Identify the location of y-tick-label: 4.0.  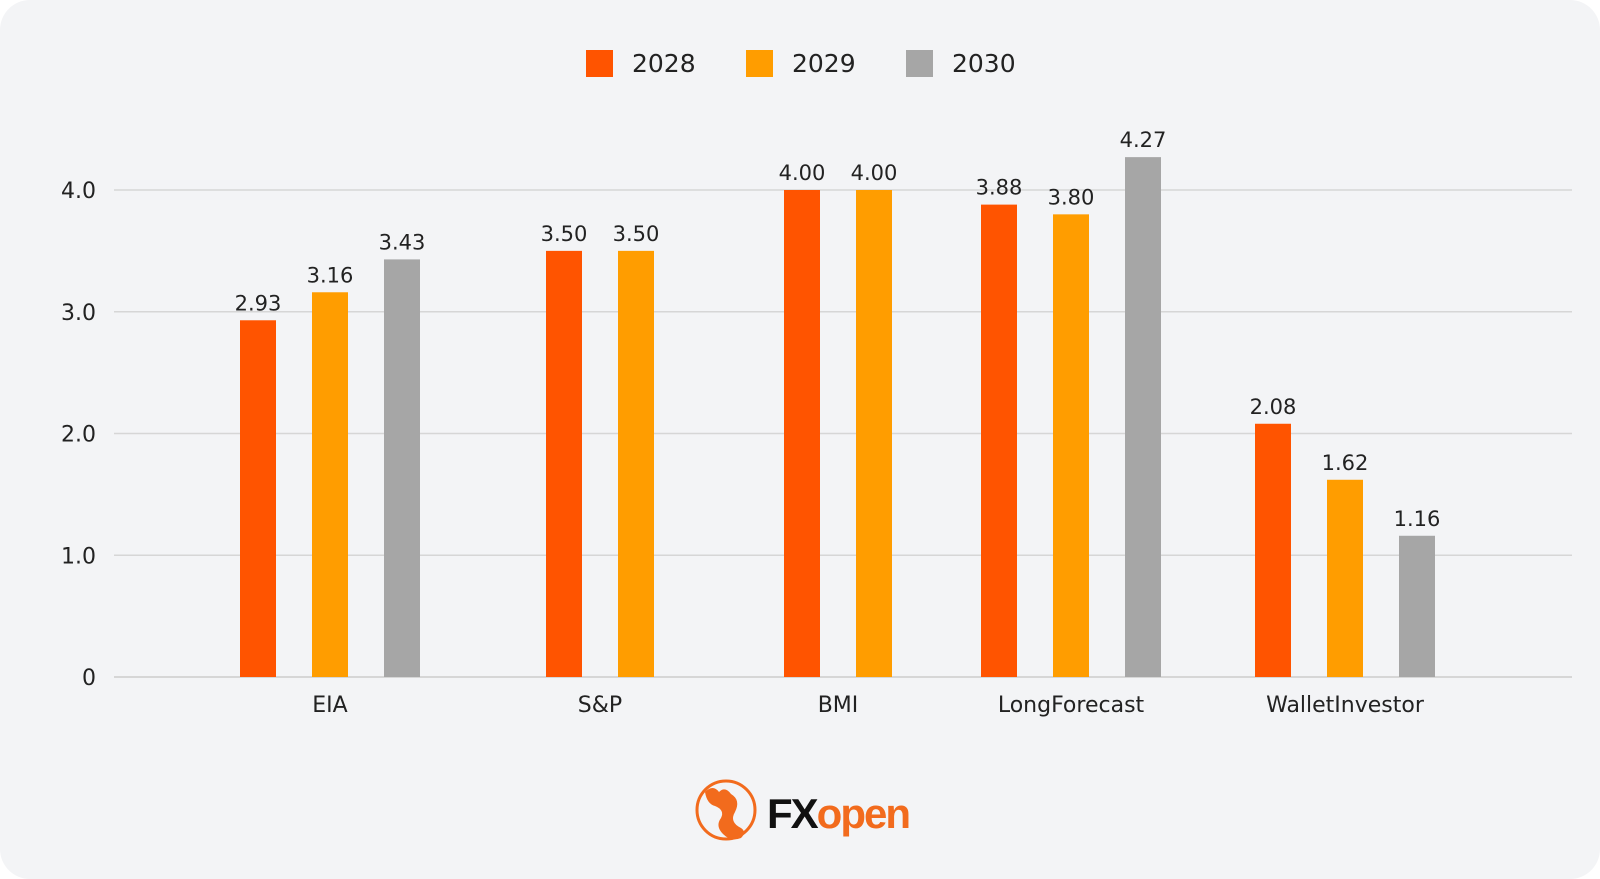
(78, 191).